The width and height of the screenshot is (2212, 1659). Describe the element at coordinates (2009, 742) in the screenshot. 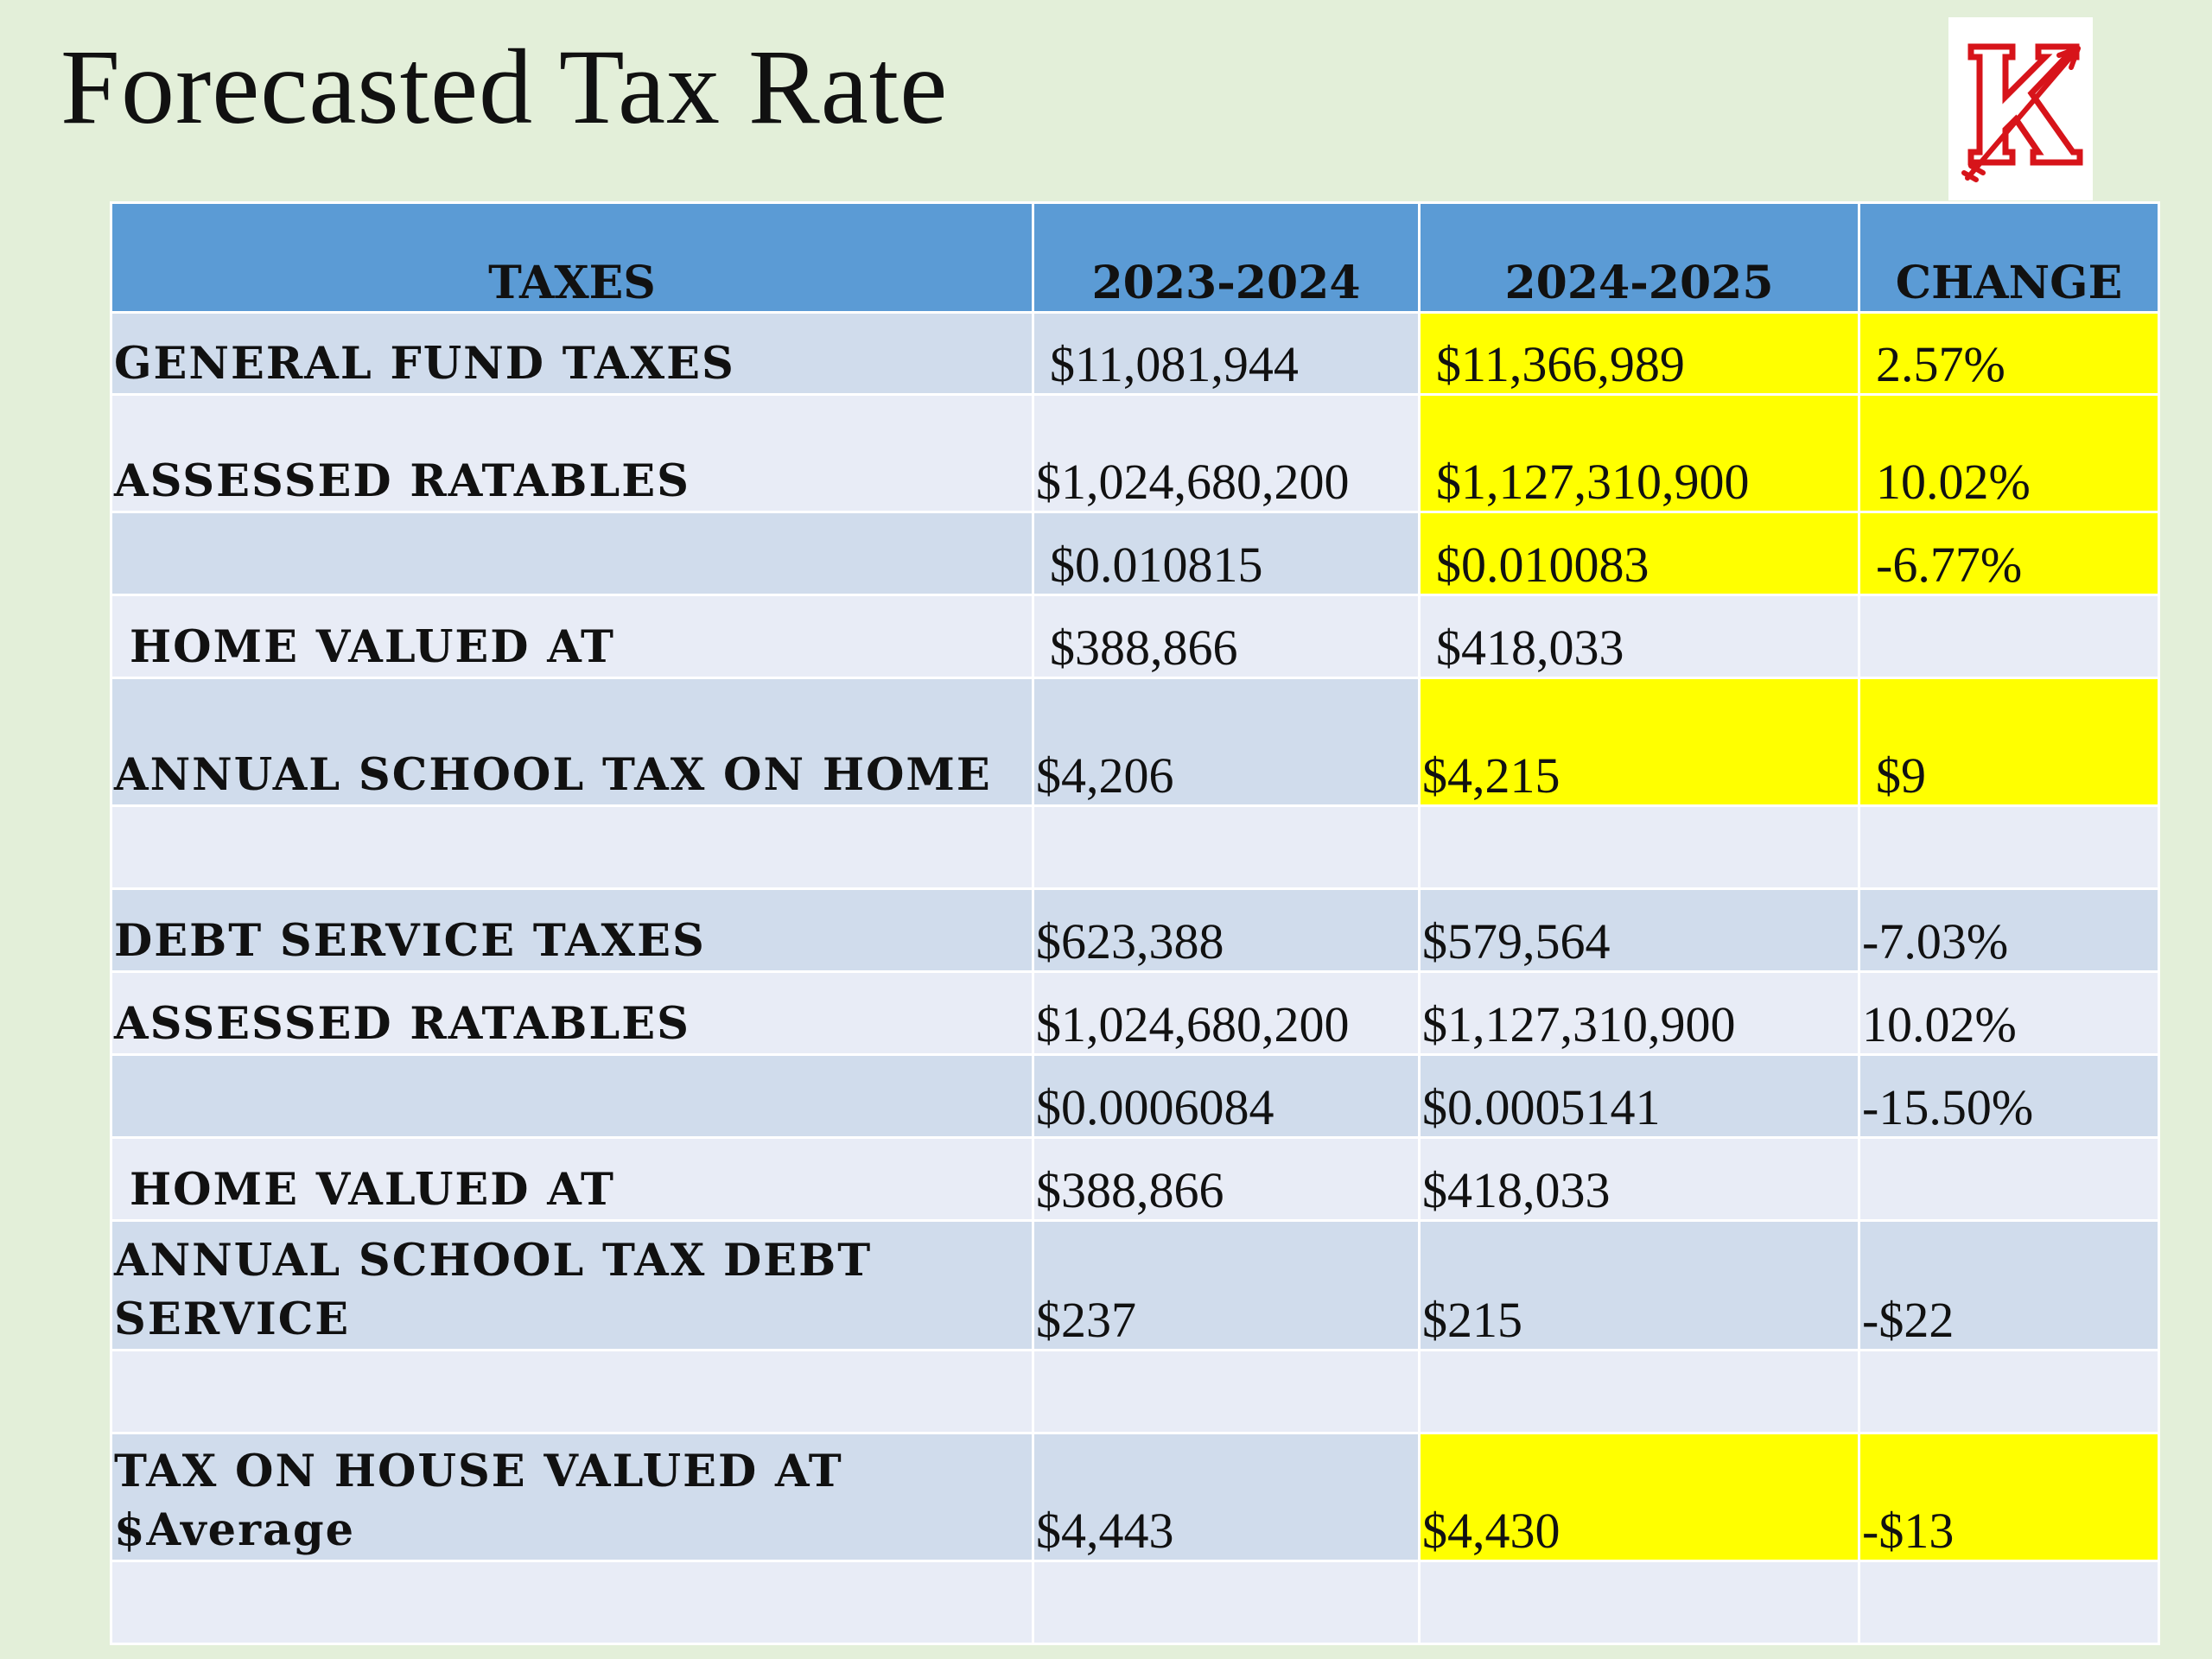

I see `value-change: $9` at that location.